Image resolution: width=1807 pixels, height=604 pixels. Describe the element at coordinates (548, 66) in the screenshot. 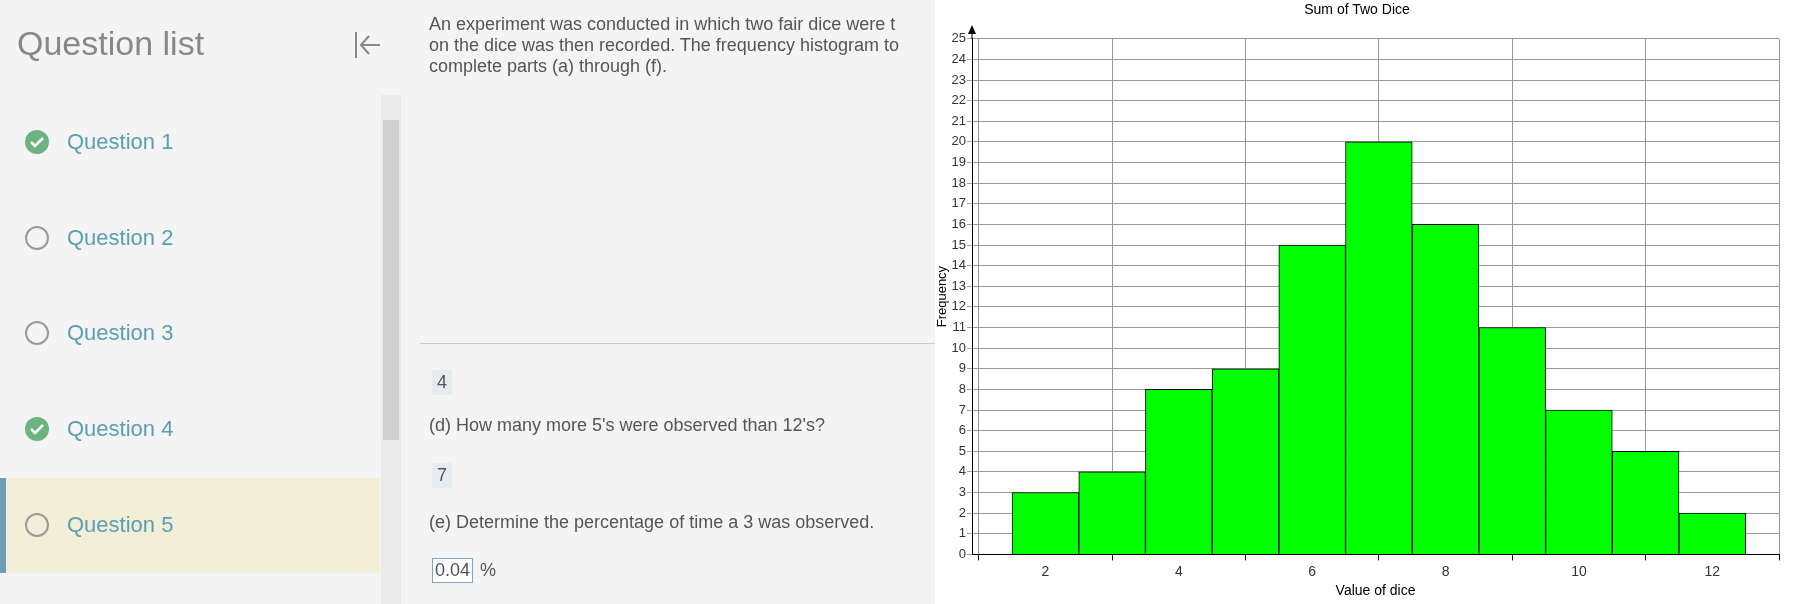

I see `text: complete parts (a) through (f).` at that location.